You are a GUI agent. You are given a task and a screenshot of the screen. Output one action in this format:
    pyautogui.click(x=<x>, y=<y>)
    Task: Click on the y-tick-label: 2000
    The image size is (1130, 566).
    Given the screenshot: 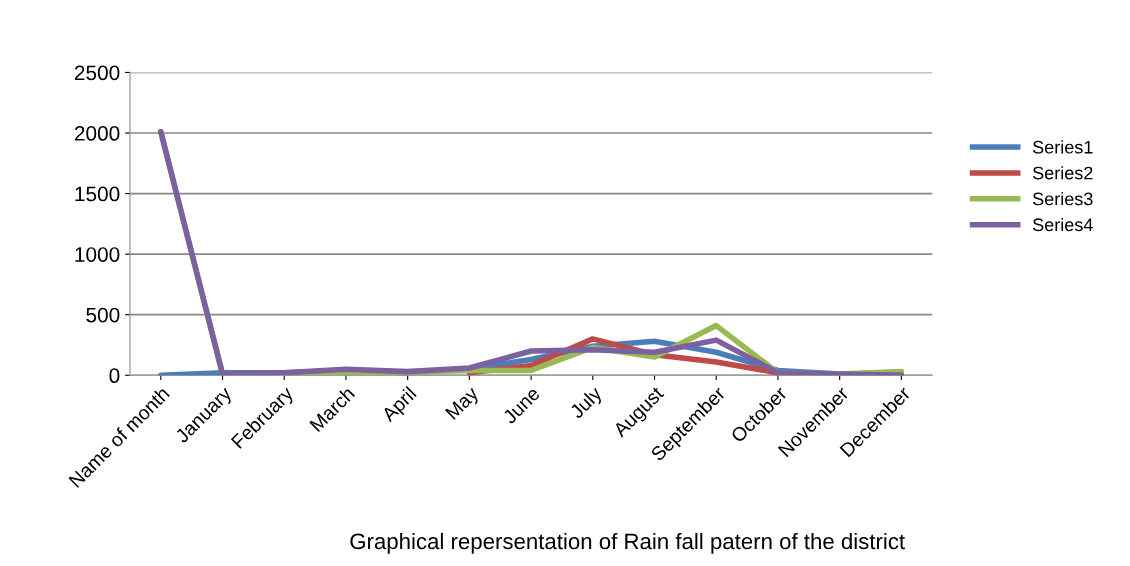 What is the action you would take?
    pyautogui.click(x=97, y=133)
    